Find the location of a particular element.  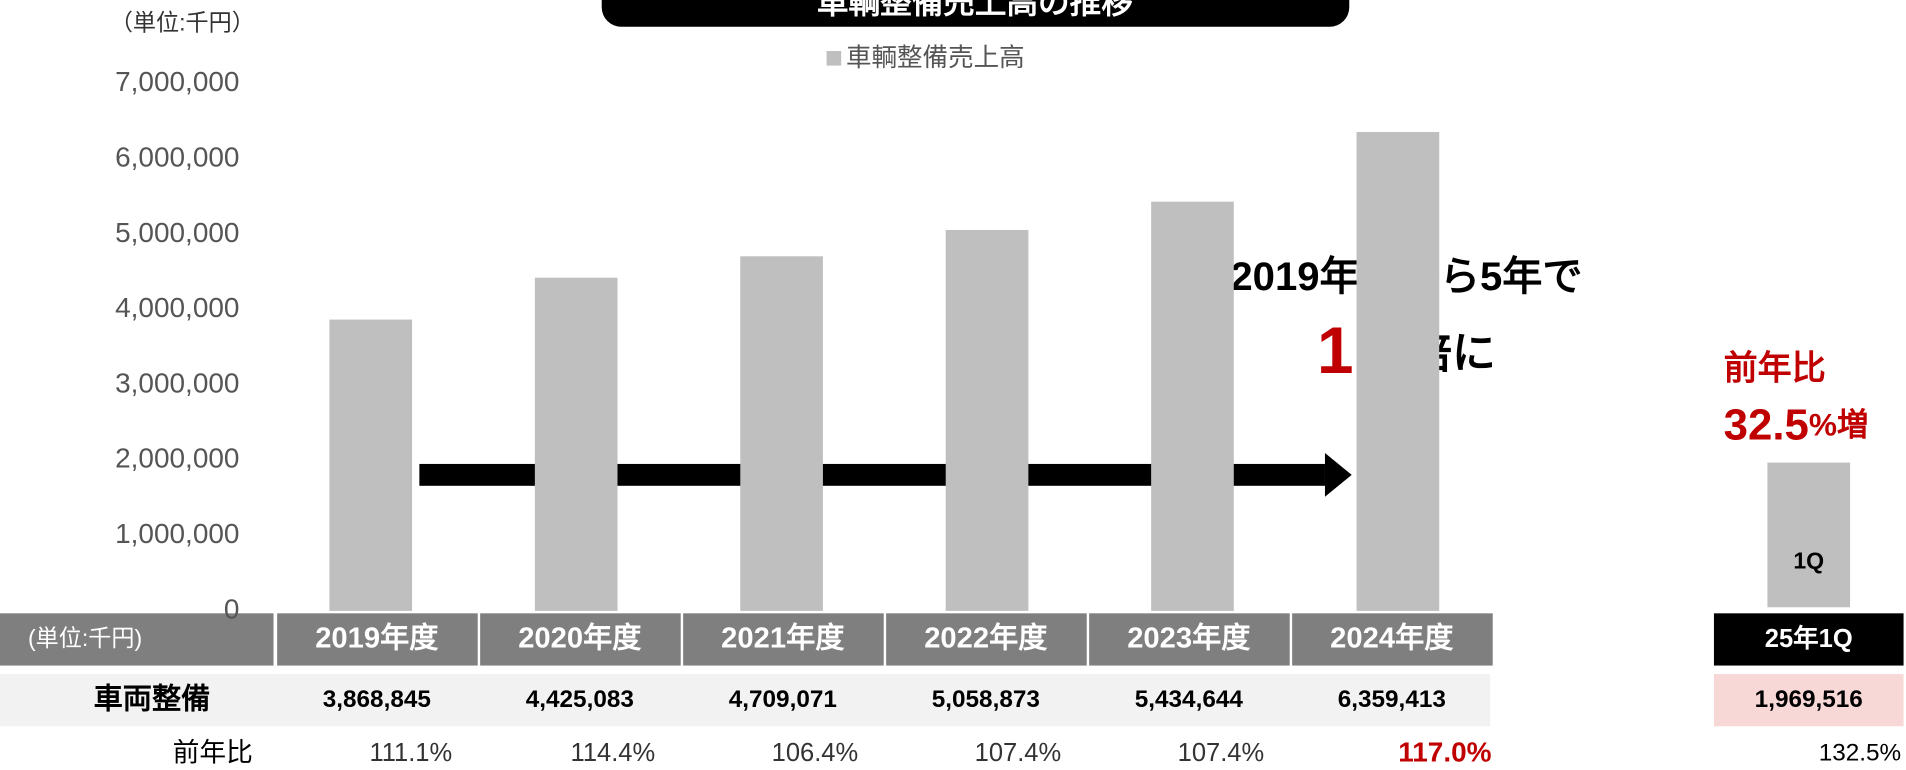

table-row is located at coordinates (745, 700).